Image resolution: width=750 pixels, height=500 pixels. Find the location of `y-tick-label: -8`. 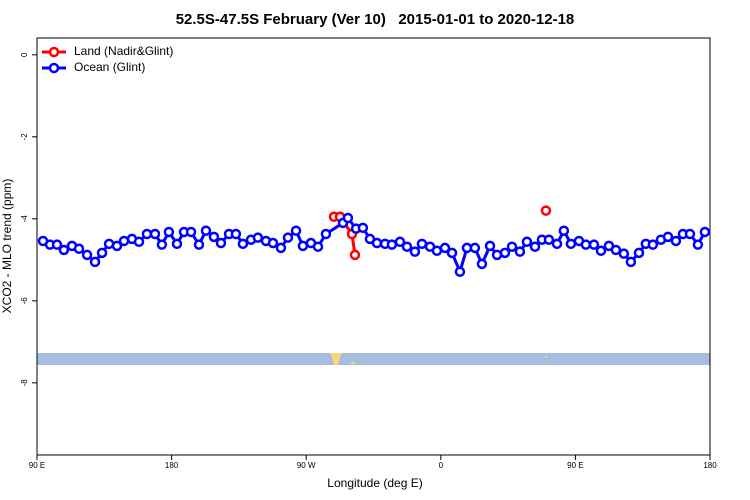

y-tick-label: -8 is located at coordinates (24, 383).